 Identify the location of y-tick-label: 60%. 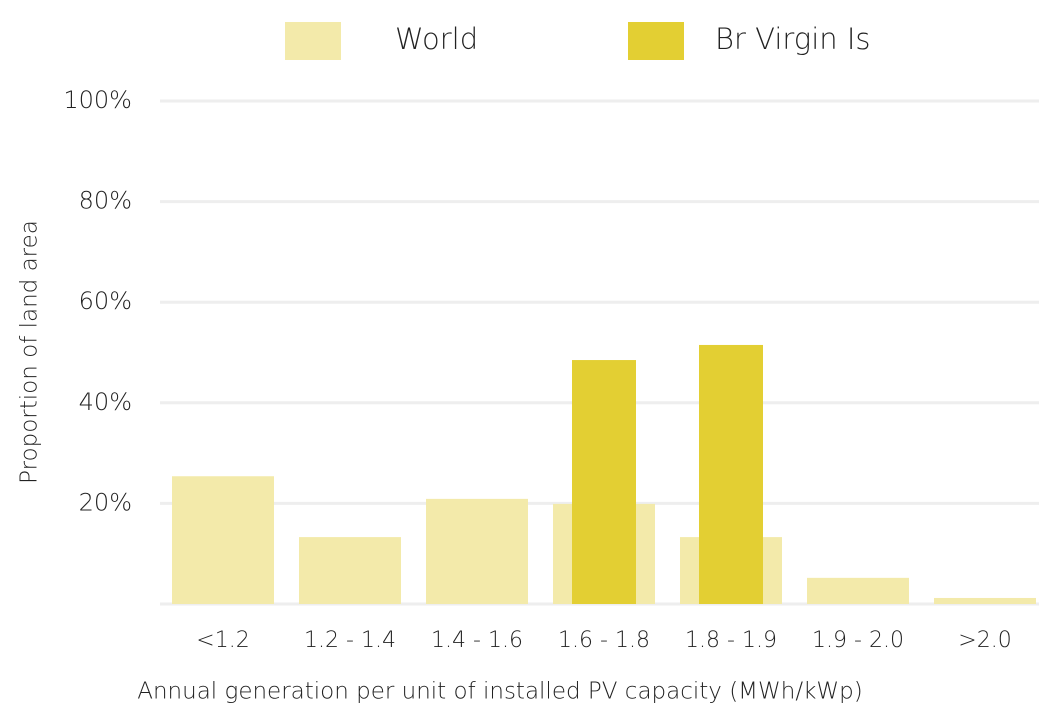
(105, 301).